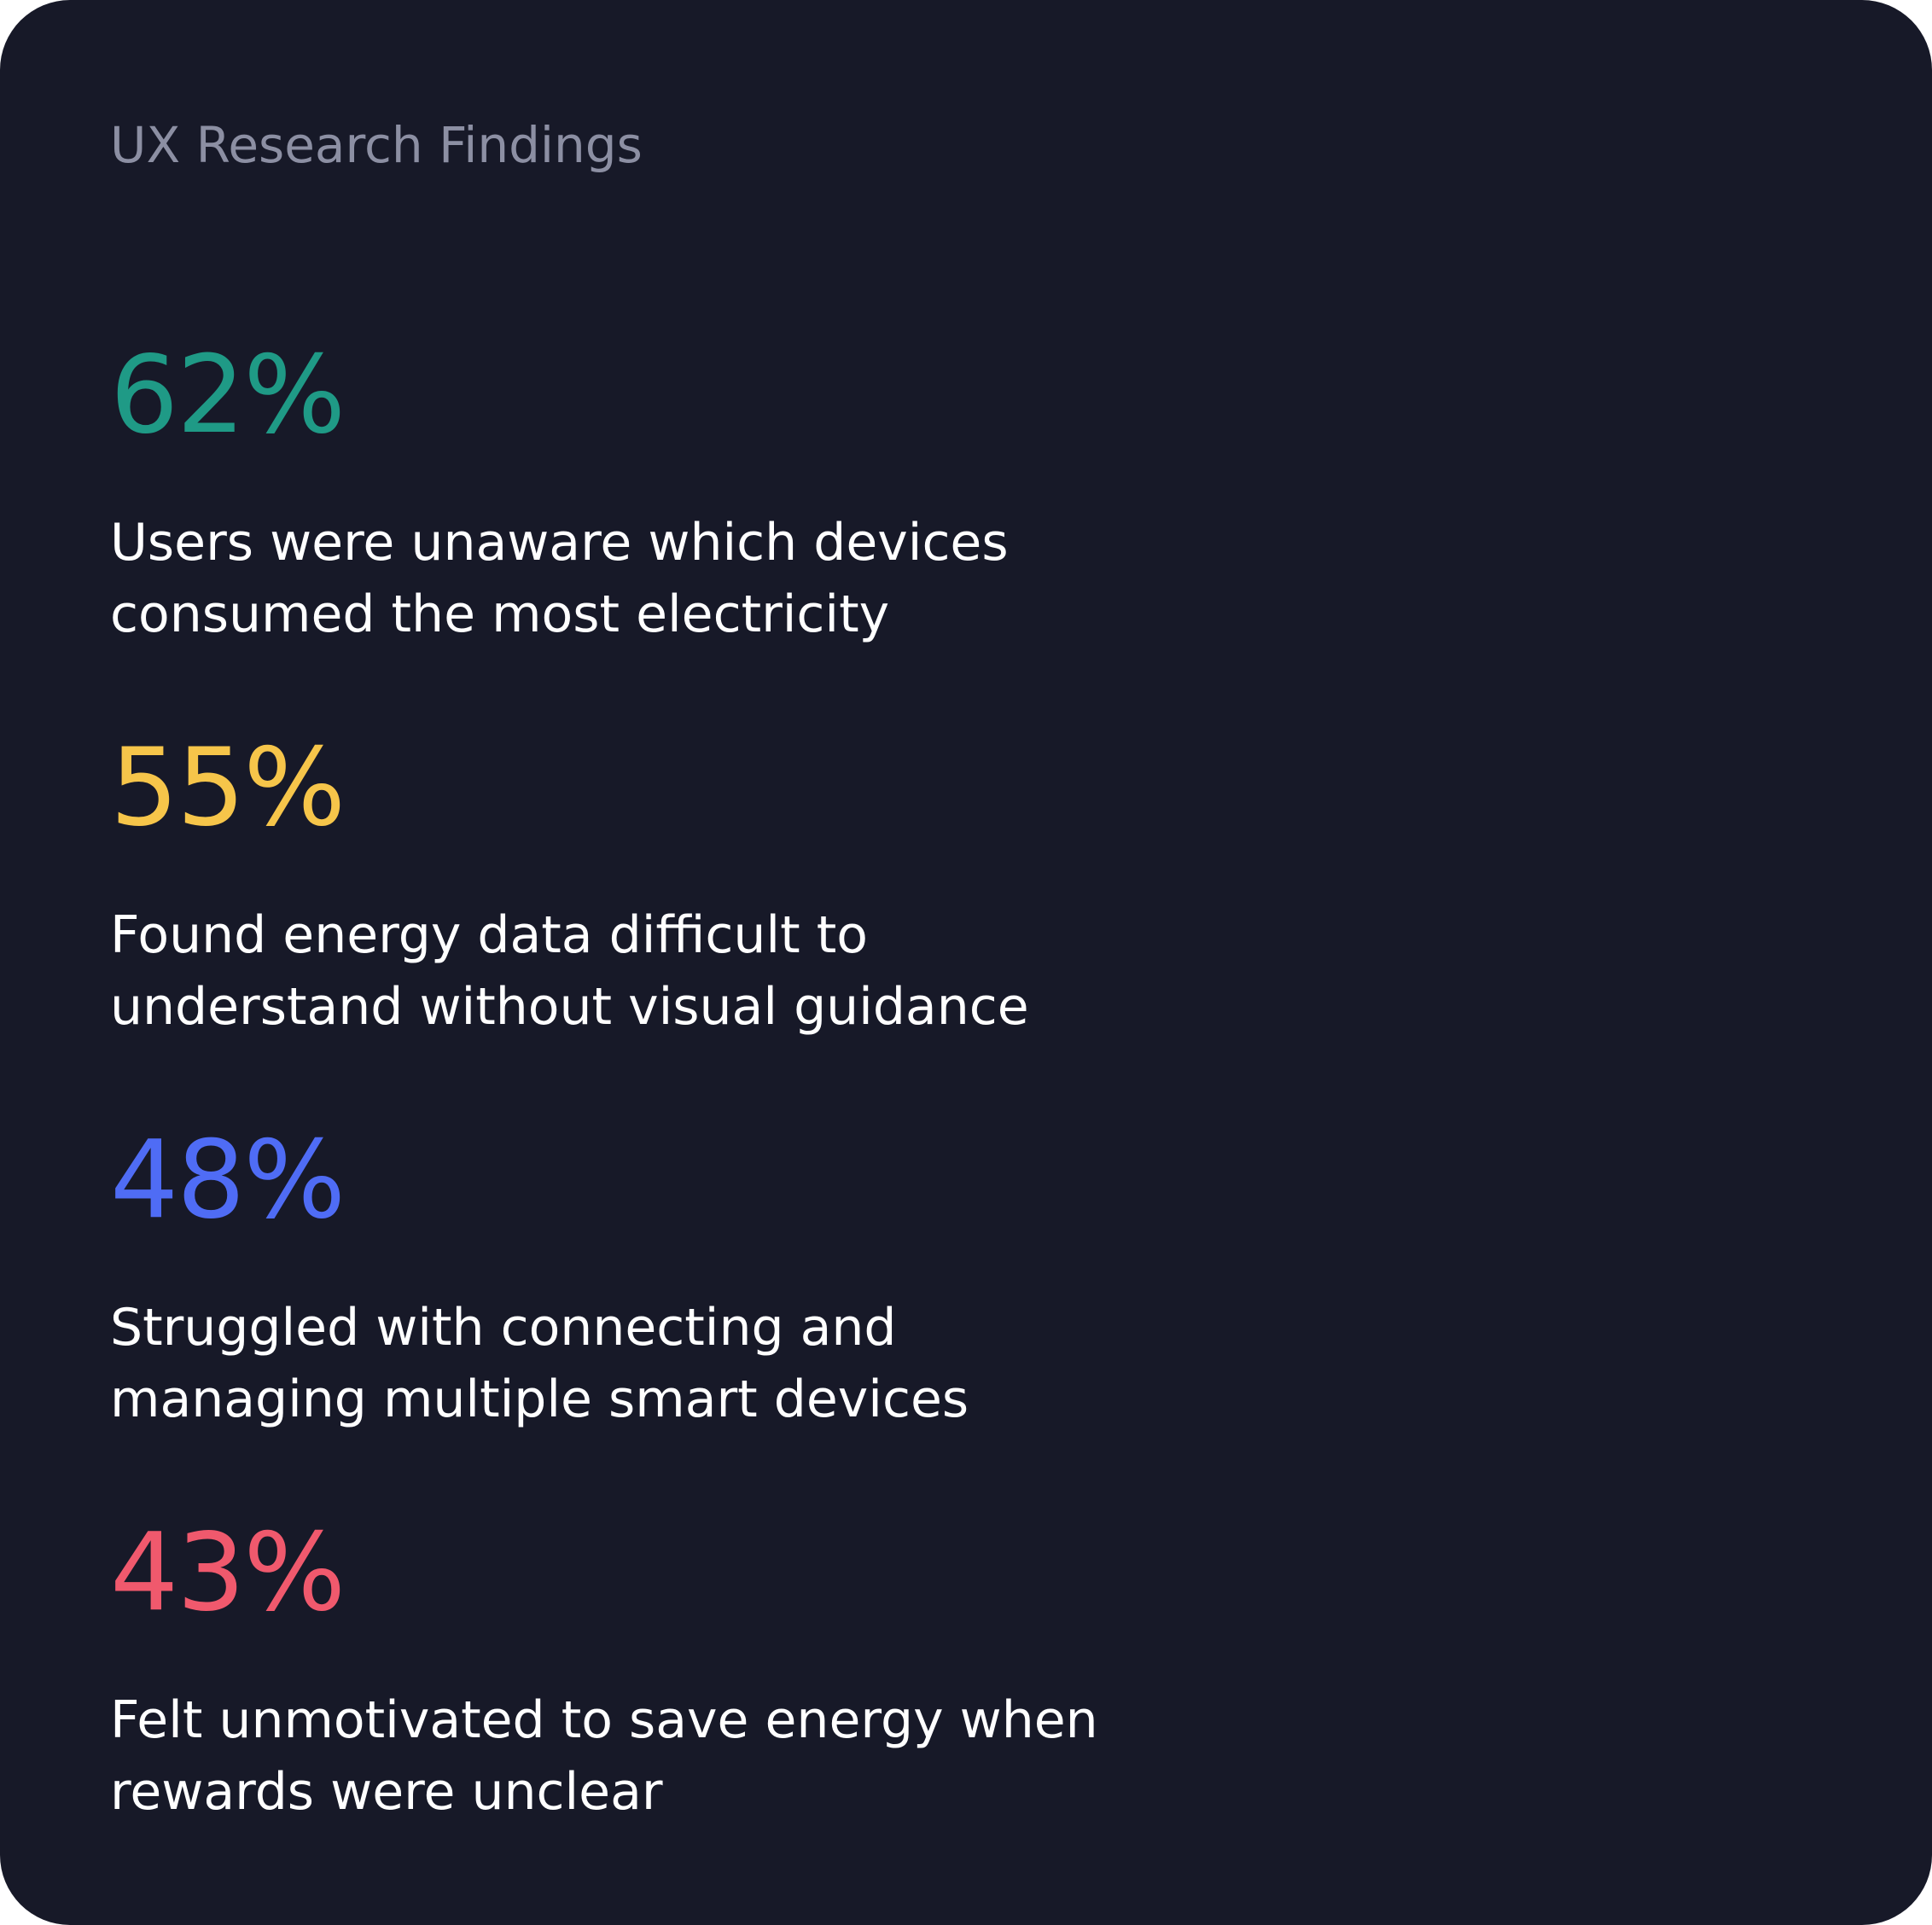 Image resolution: width=1932 pixels, height=1925 pixels. I want to click on card-title: UX Research Findings, so click(376, 145).